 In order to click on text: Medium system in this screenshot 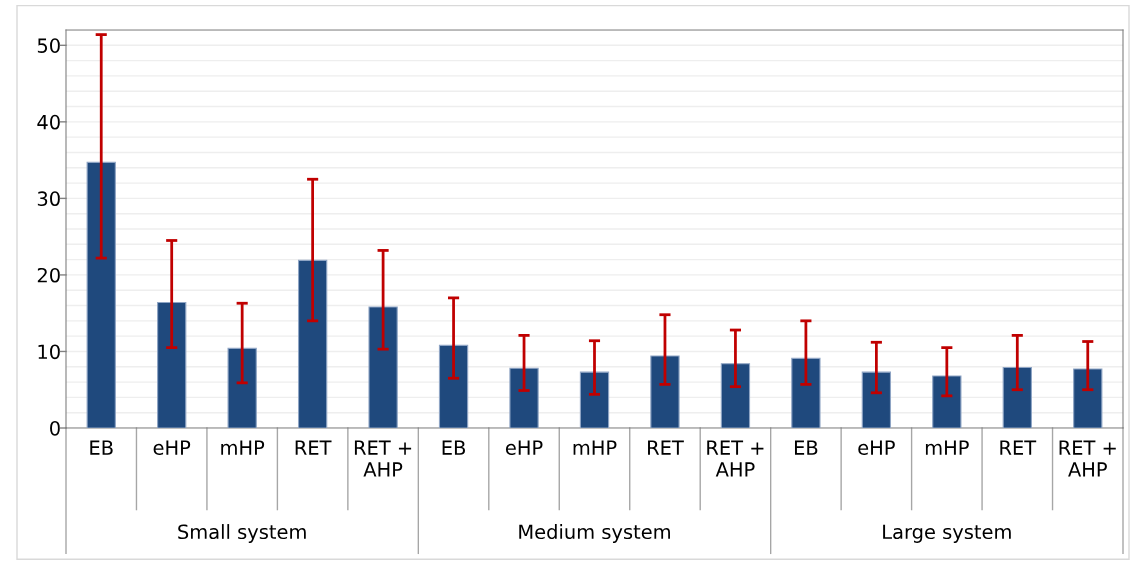, I will do `click(594, 533)`.